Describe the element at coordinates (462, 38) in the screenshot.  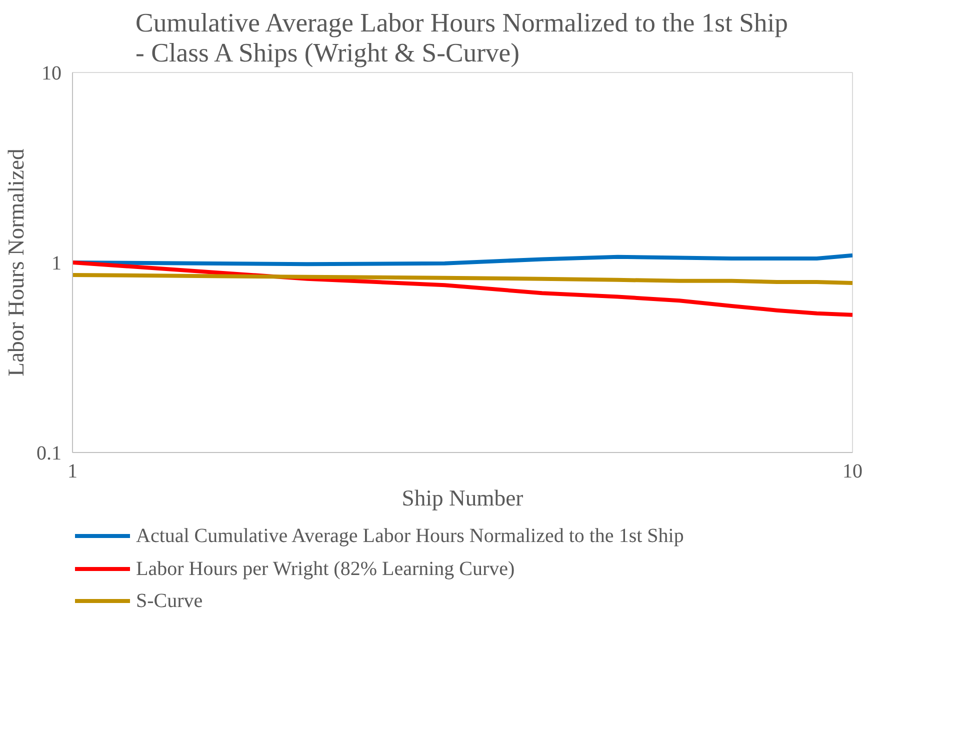
I see `chart-title: Cumulative Average Labor Hours Normalized to the 1st Ship - Class A Ships (Wright & S-Curve)` at that location.